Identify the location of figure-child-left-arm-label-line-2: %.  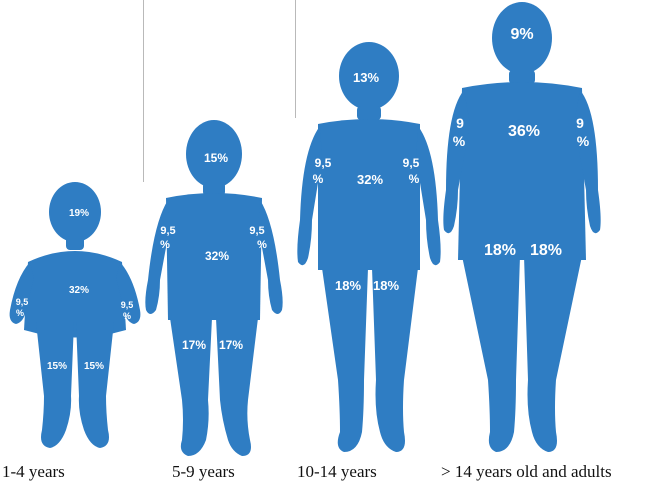
(165, 245).